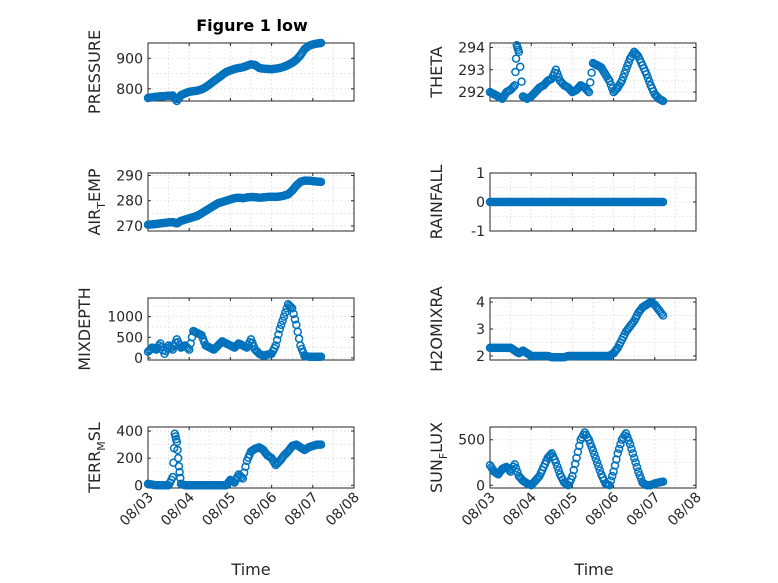  Describe the element at coordinates (94, 72) in the screenshot. I see `y-axis-label: PRESSURE` at that location.